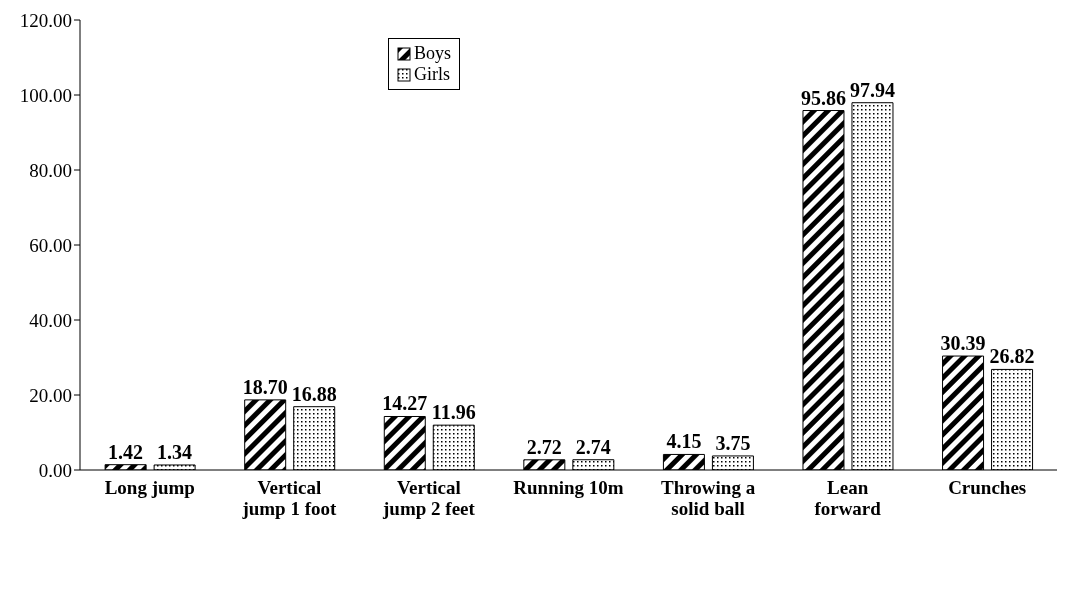  I want to click on data-label: 1.42, so click(126, 451).